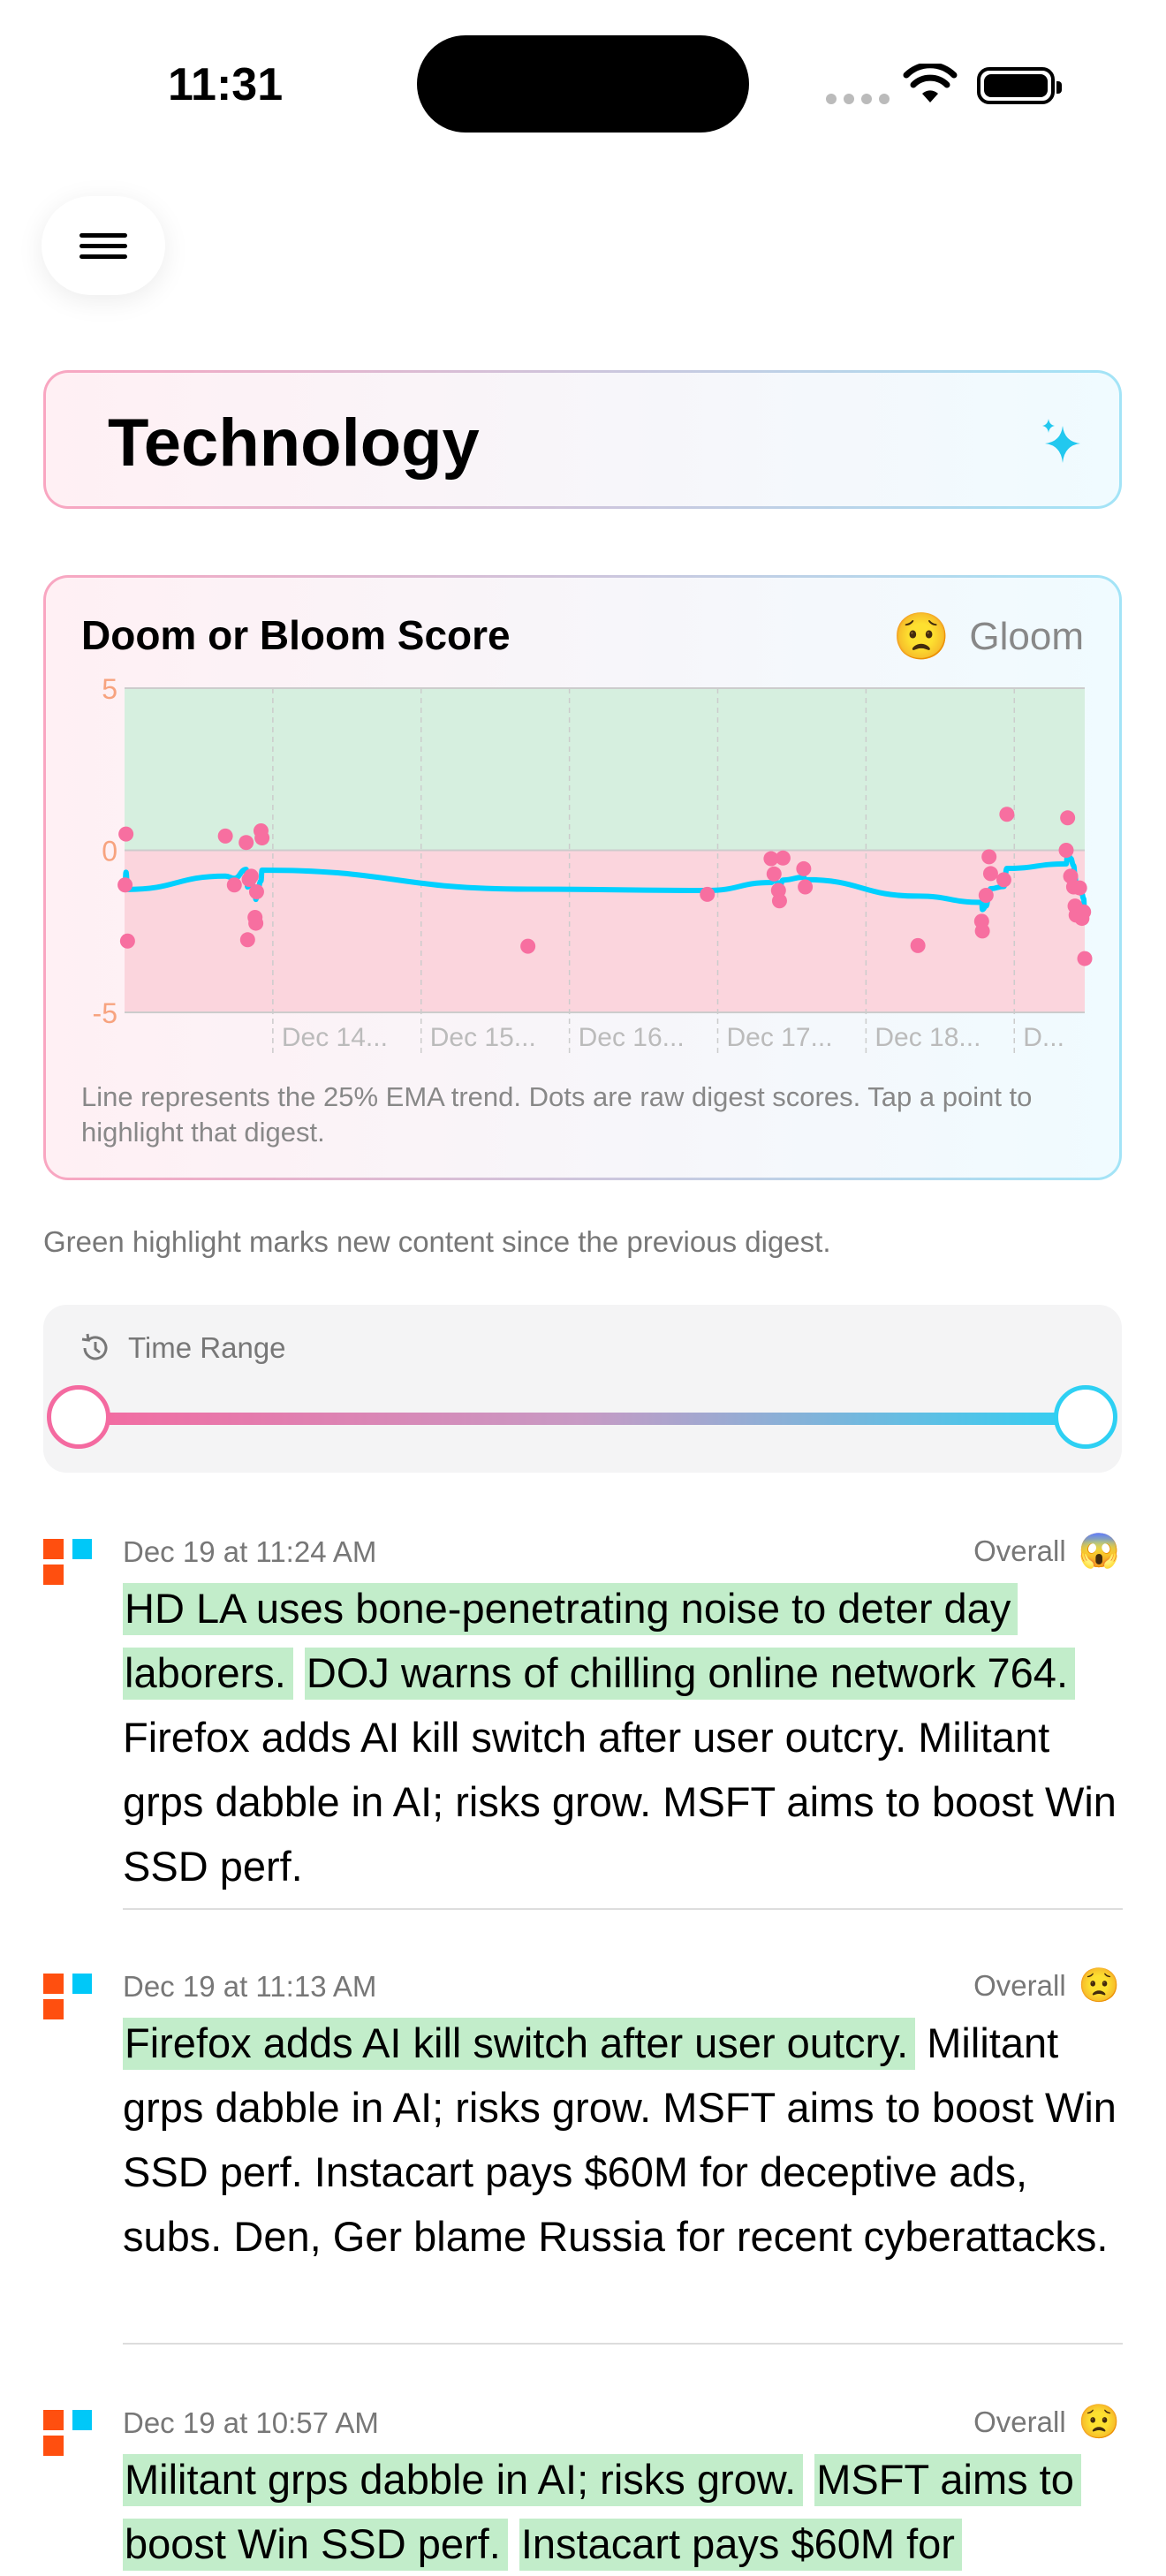 The height and width of the screenshot is (2576, 1166). I want to click on battery-icon, so click(1019, 86).